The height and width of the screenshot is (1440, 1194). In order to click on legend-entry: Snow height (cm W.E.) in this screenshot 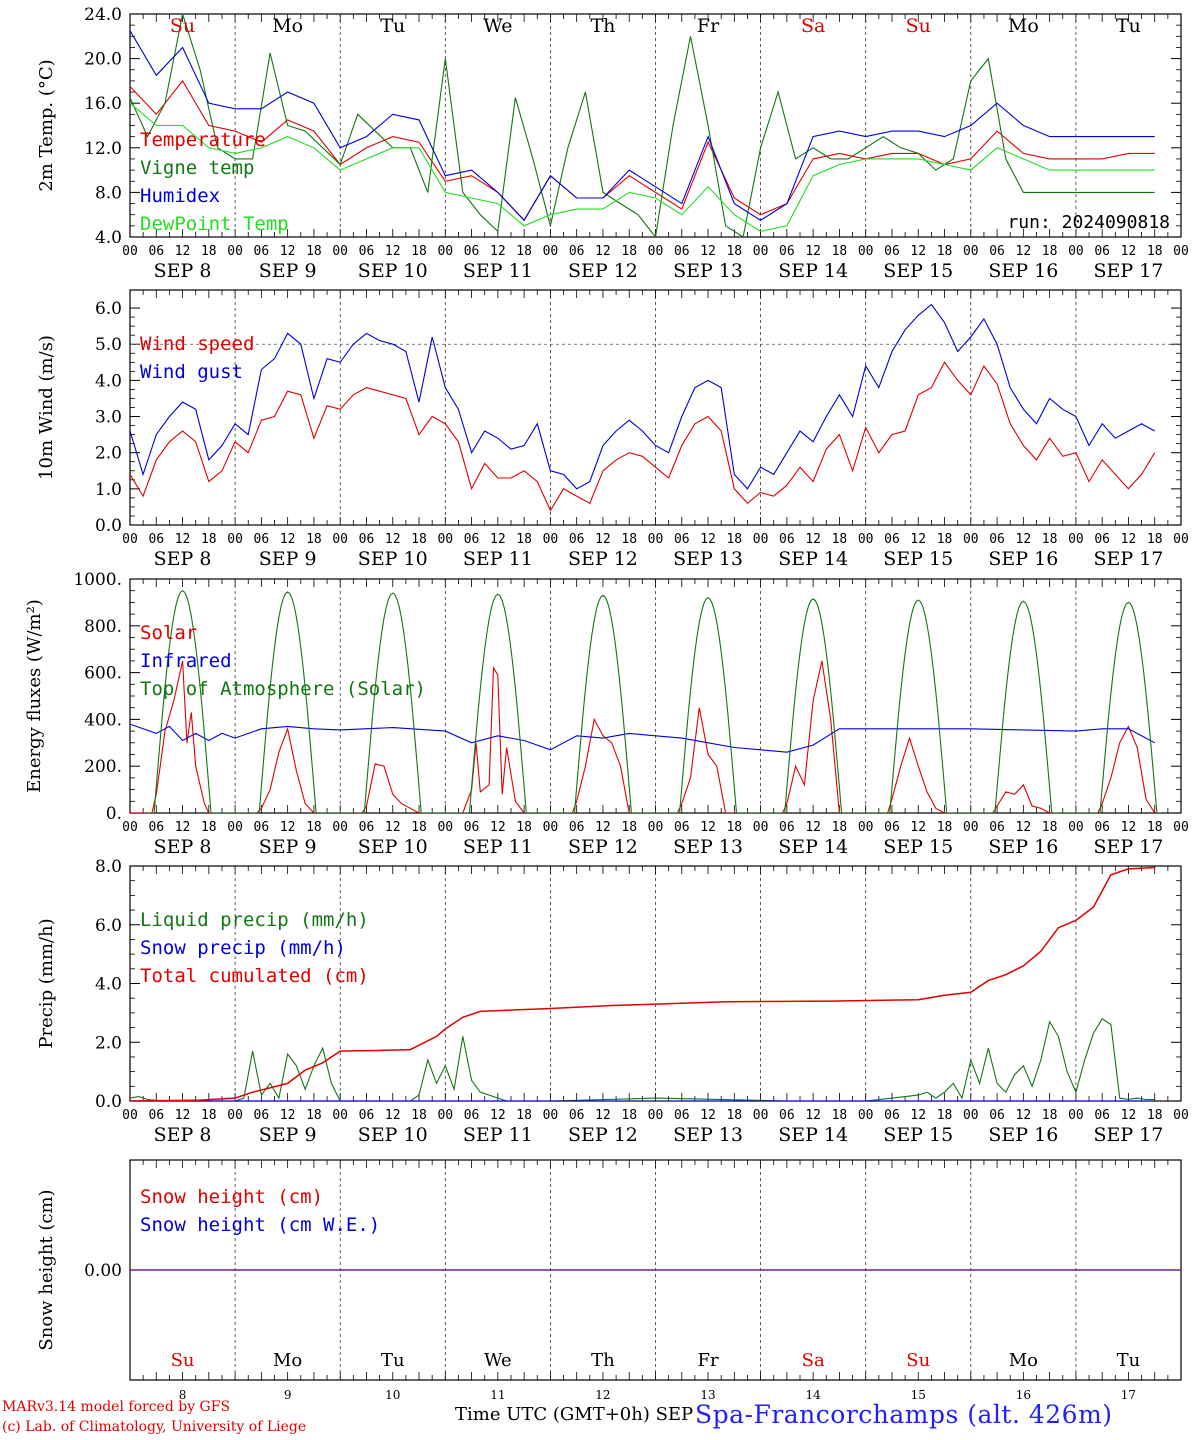, I will do `click(260, 1225)`.